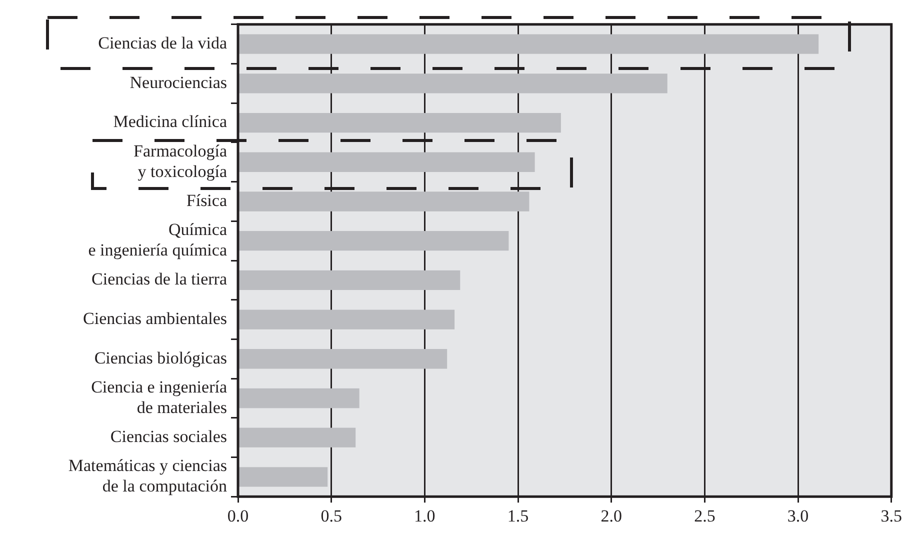 Image resolution: width=906 pixels, height=535 pixels. What do you see at coordinates (705, 516) in the screenshot?
I see `x-tick-label: 2.5` at bounding box center [705, 516].